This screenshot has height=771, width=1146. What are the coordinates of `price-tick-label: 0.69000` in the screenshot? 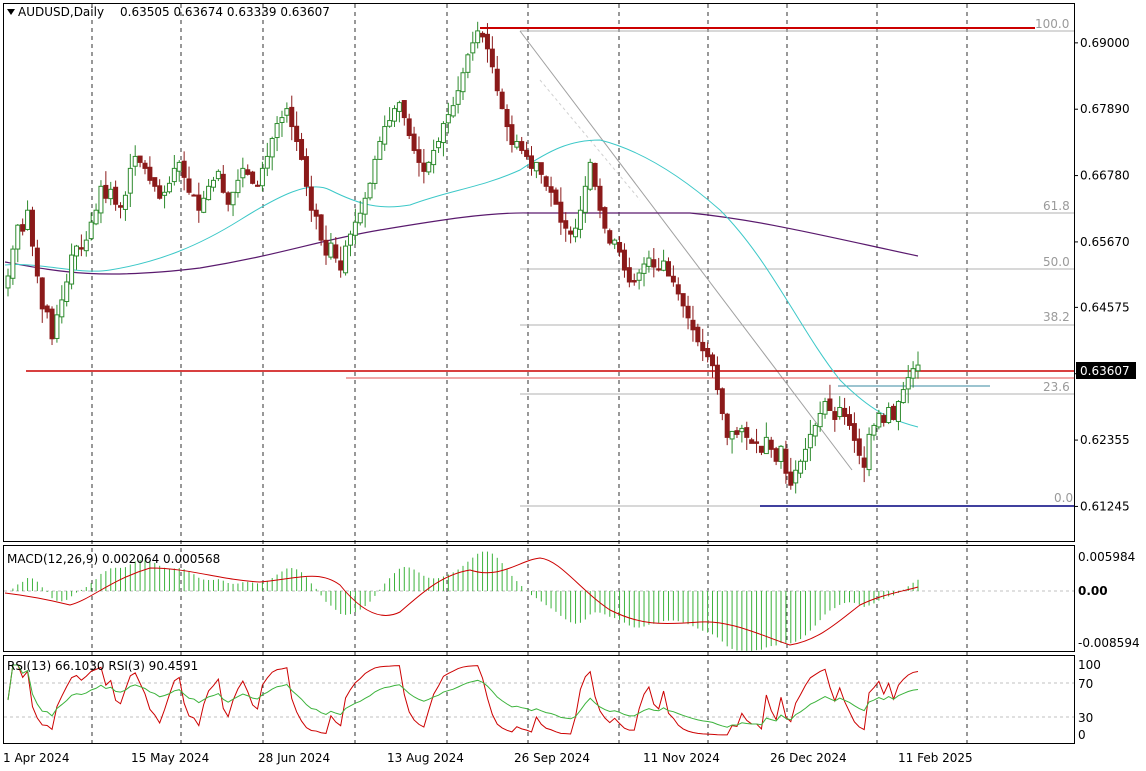 It's located at (1105, 43).